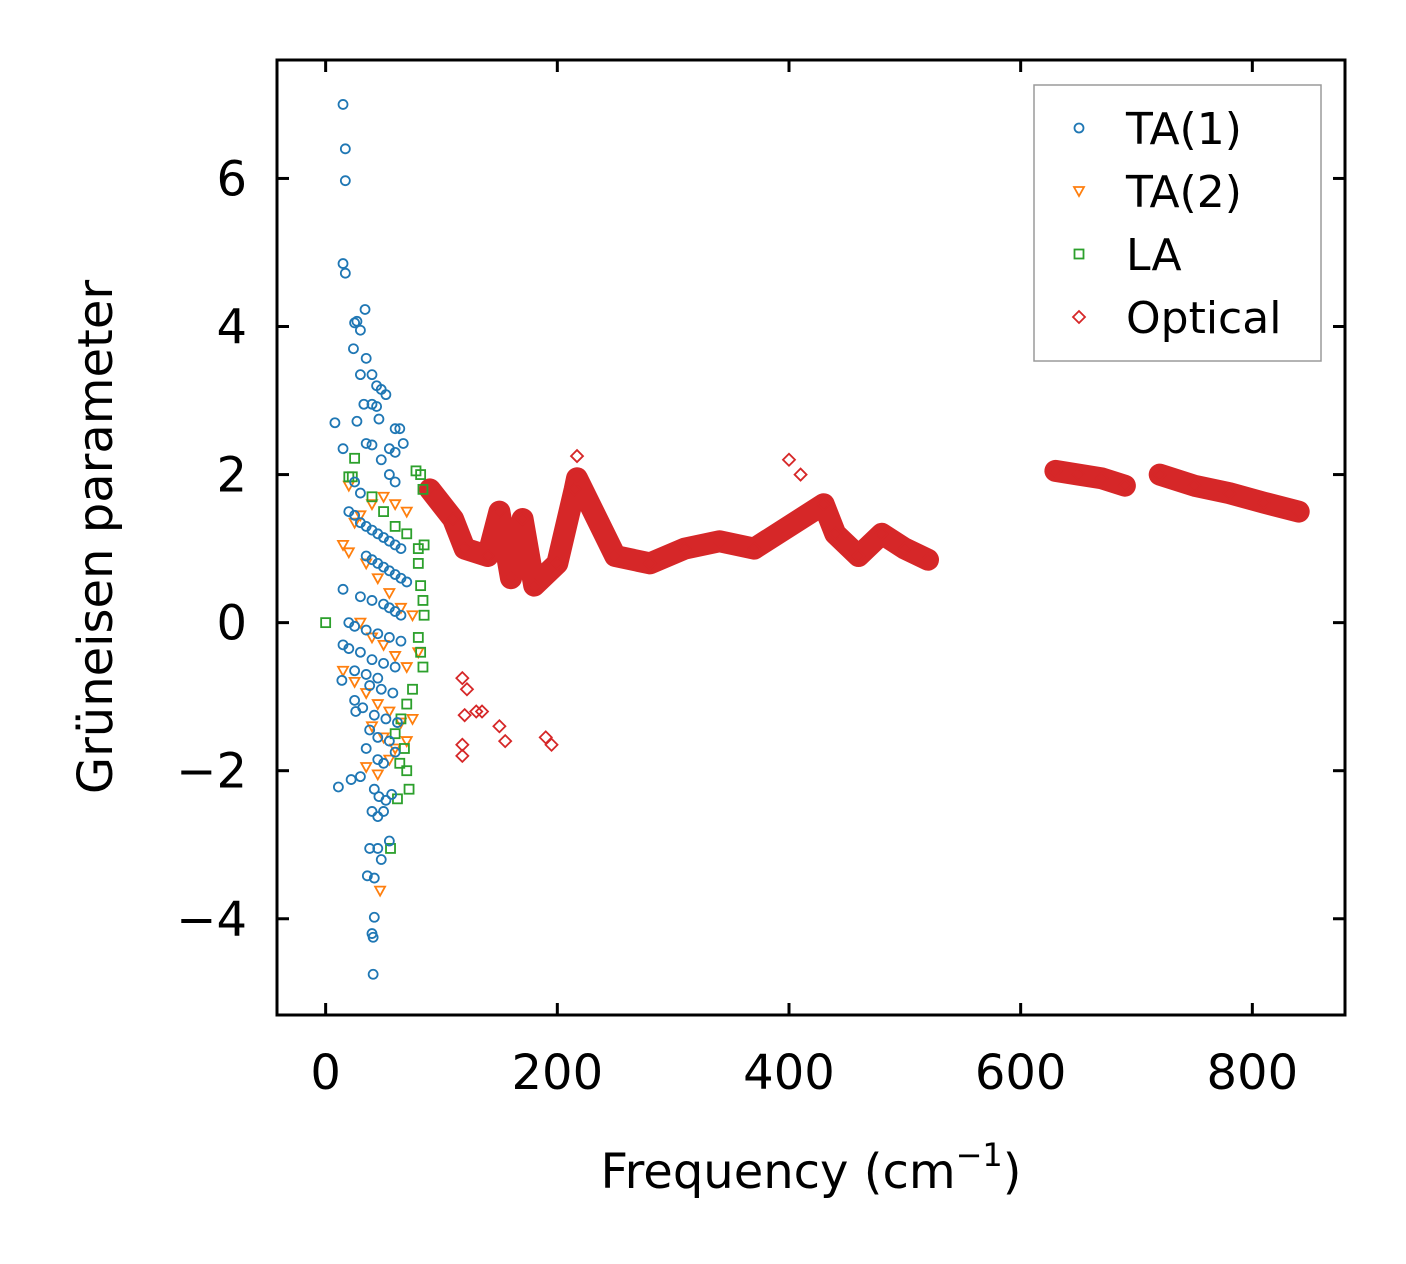  I want to click on x-tick-label: 200, so click(558, 1073).